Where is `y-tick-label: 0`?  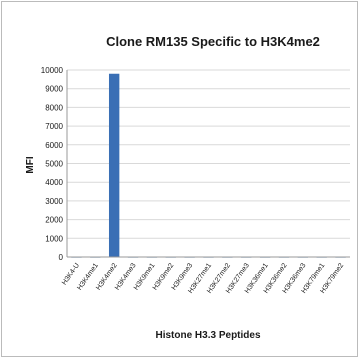 y-tick-label: 0 is located at coordinates (61, 257).